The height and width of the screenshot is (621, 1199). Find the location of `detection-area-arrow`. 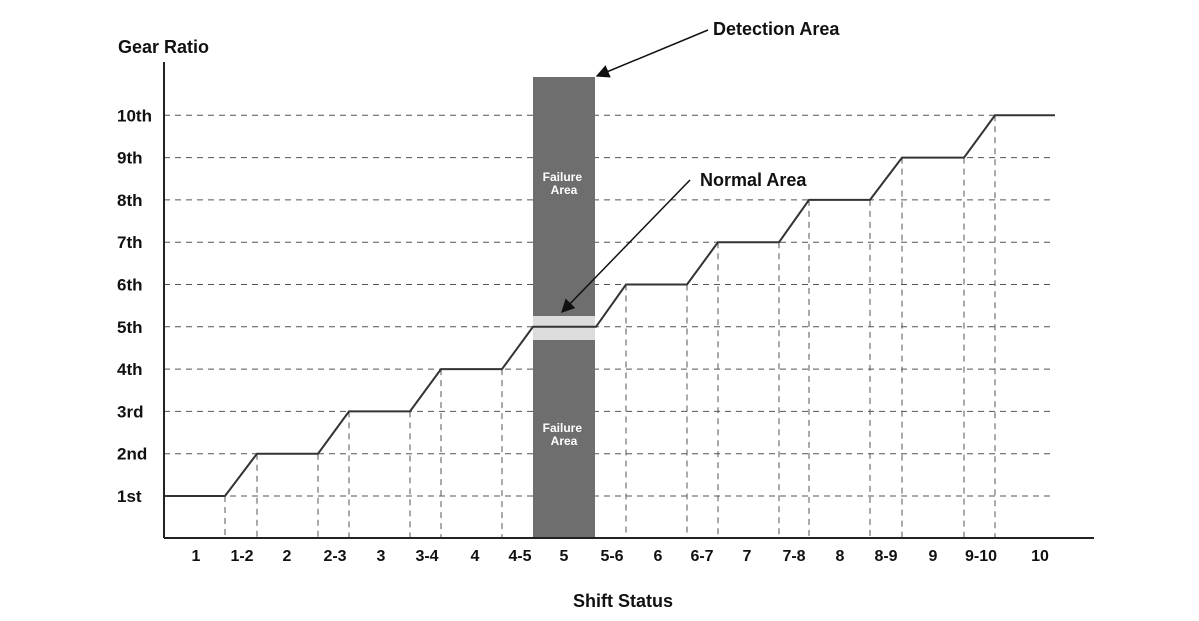

detection-area-arrow is located at coordinates (652, 53).